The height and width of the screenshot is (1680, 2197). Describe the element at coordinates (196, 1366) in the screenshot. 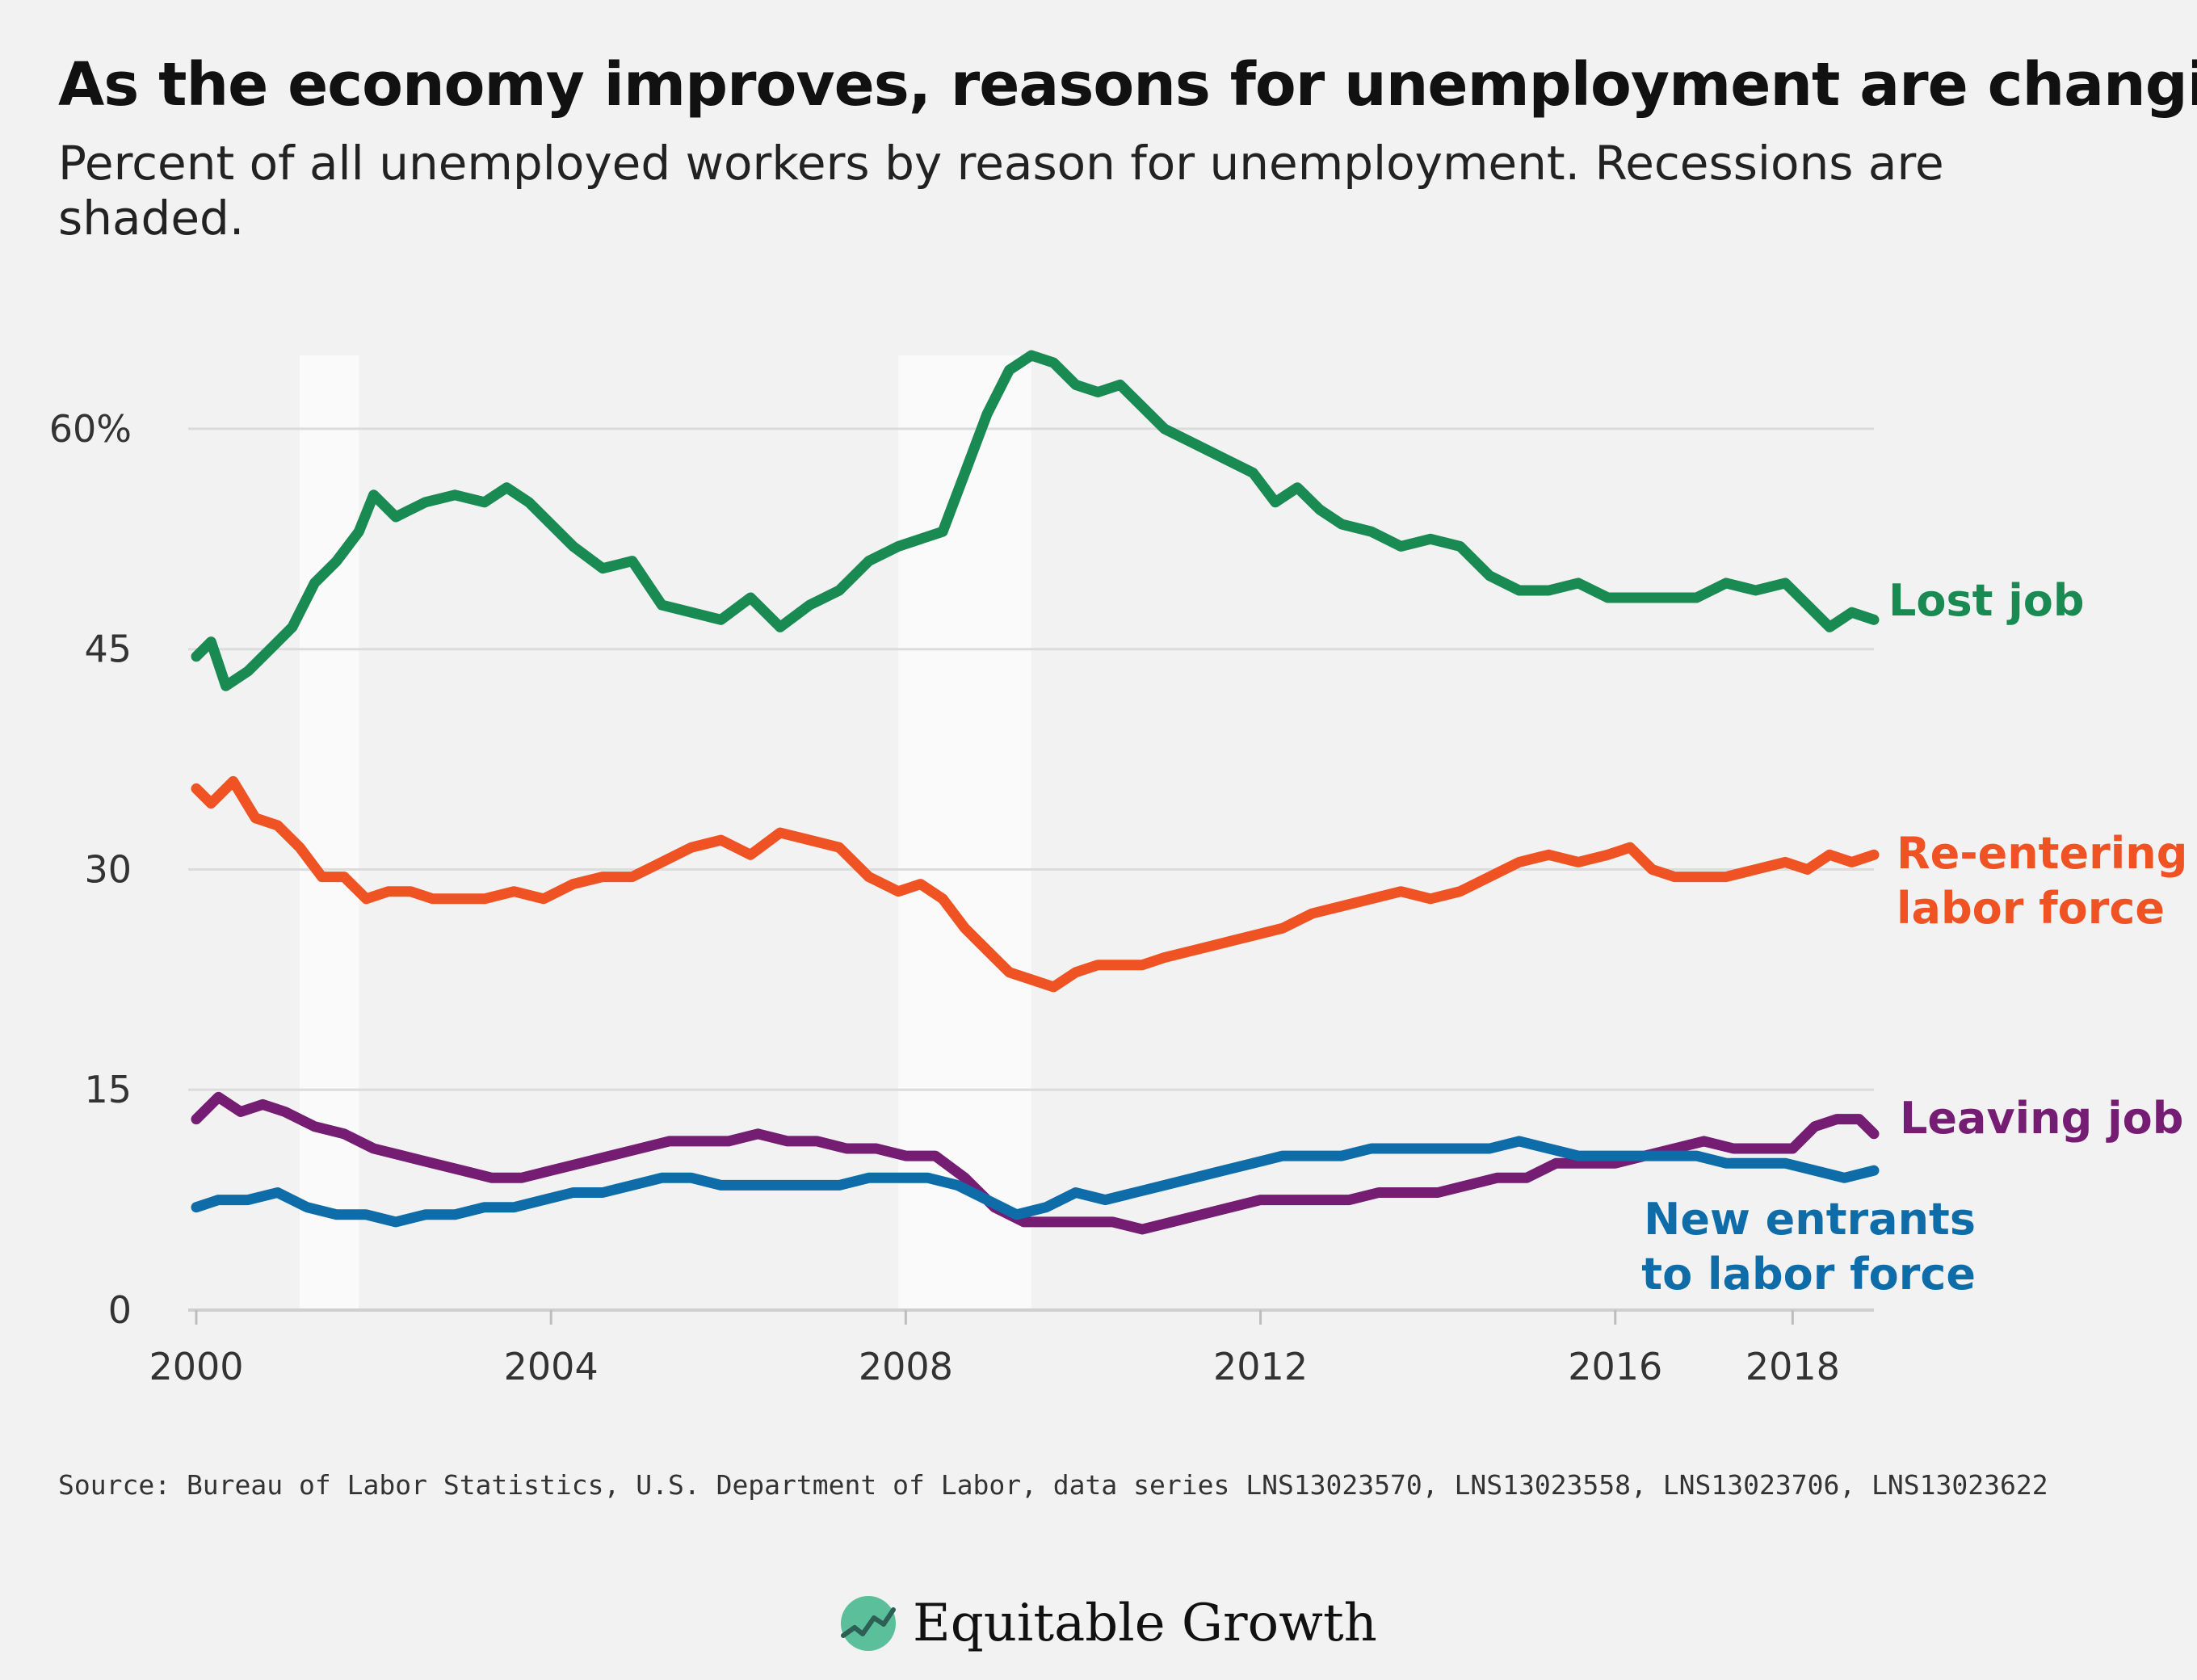

I see `x-tick-label-2000: 2000` at that location.